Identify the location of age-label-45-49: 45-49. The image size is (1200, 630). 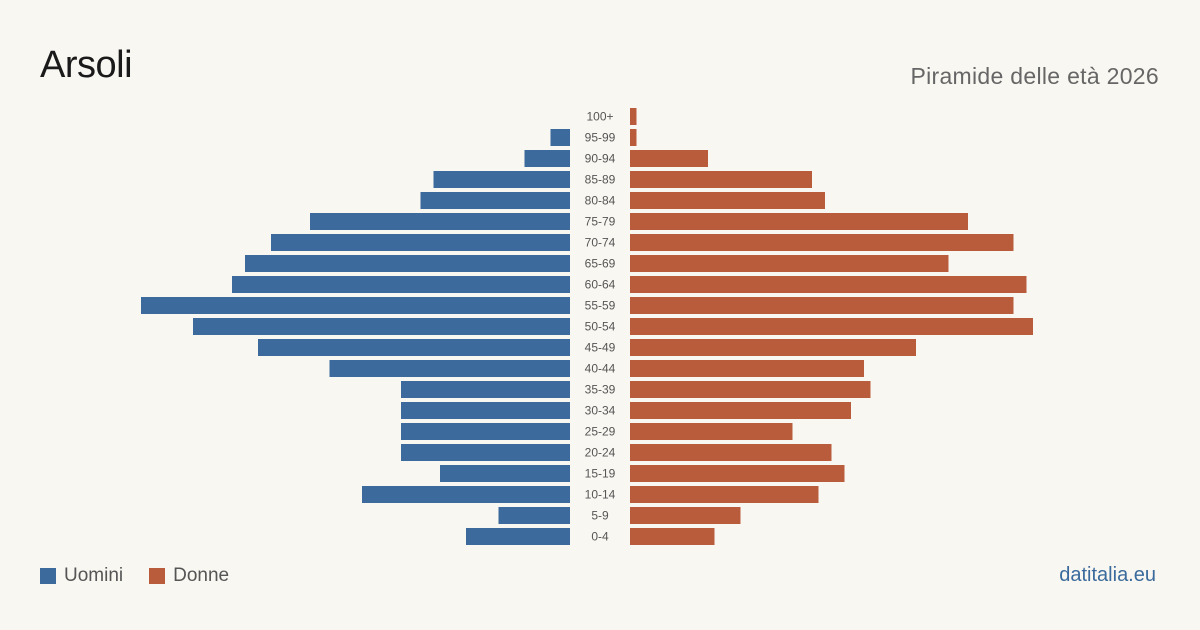
(600, 348).